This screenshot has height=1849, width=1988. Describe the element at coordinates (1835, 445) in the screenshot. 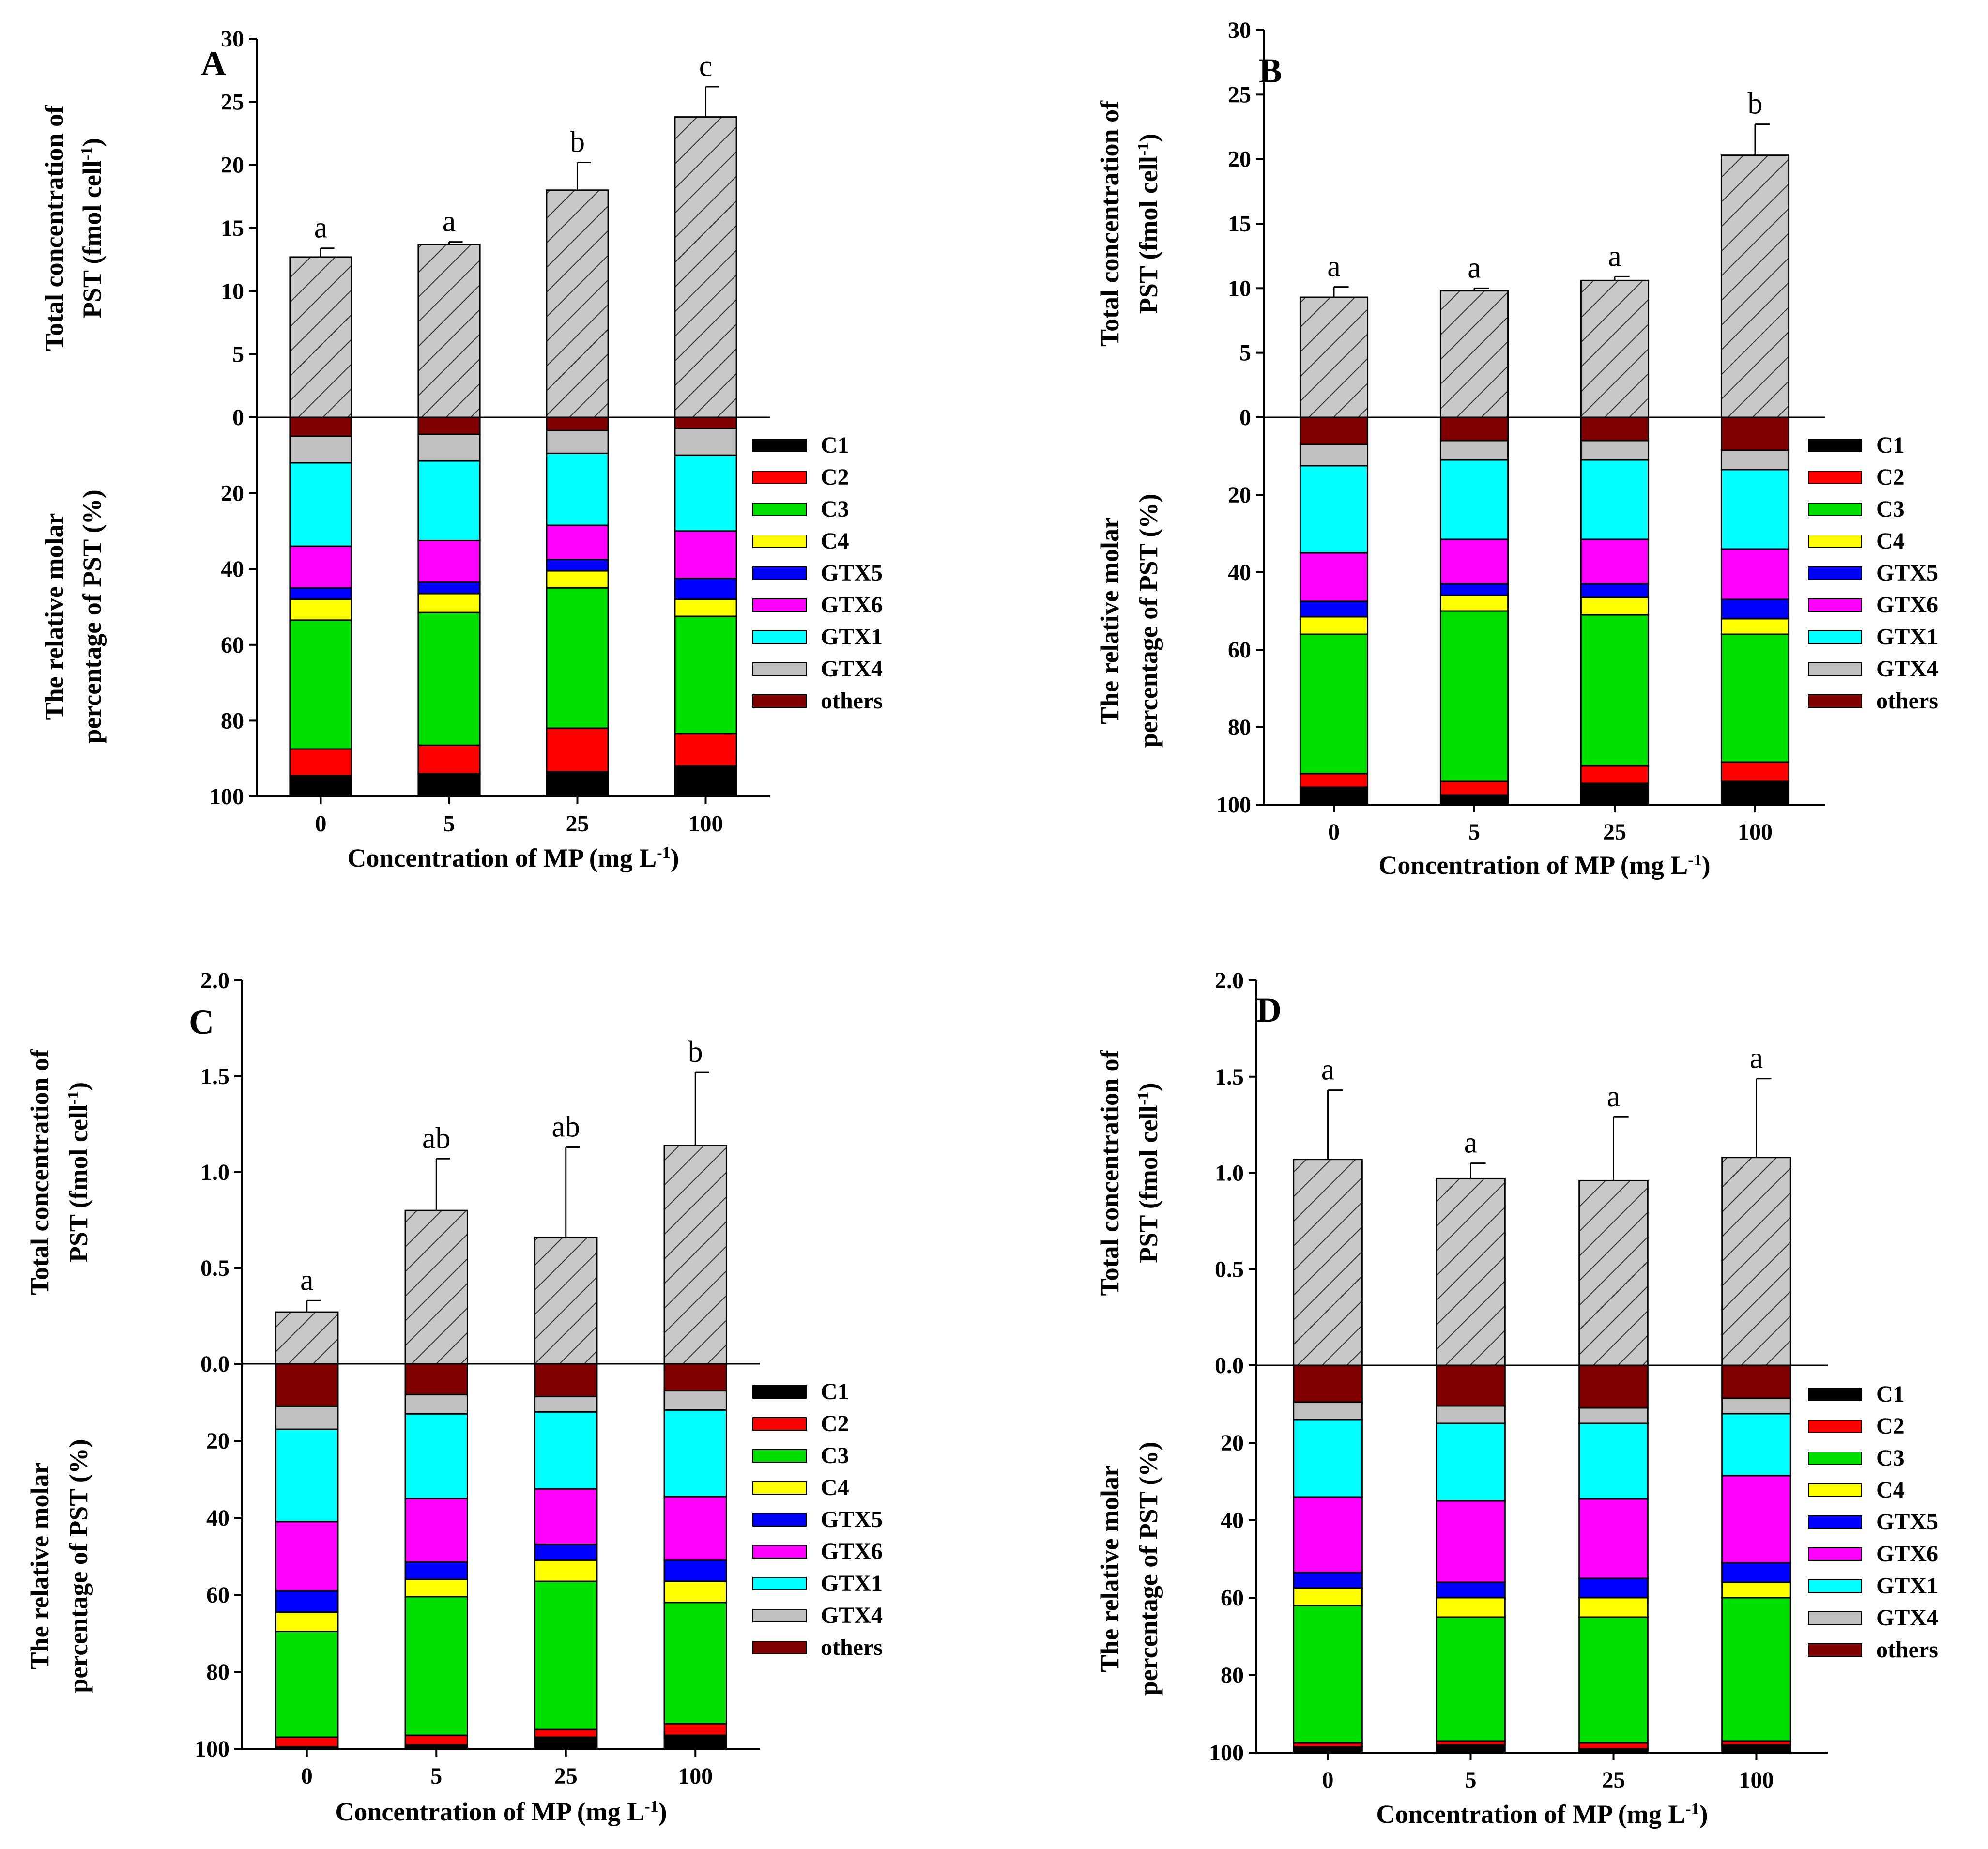

I see `legend-swatch-c1` at that location.